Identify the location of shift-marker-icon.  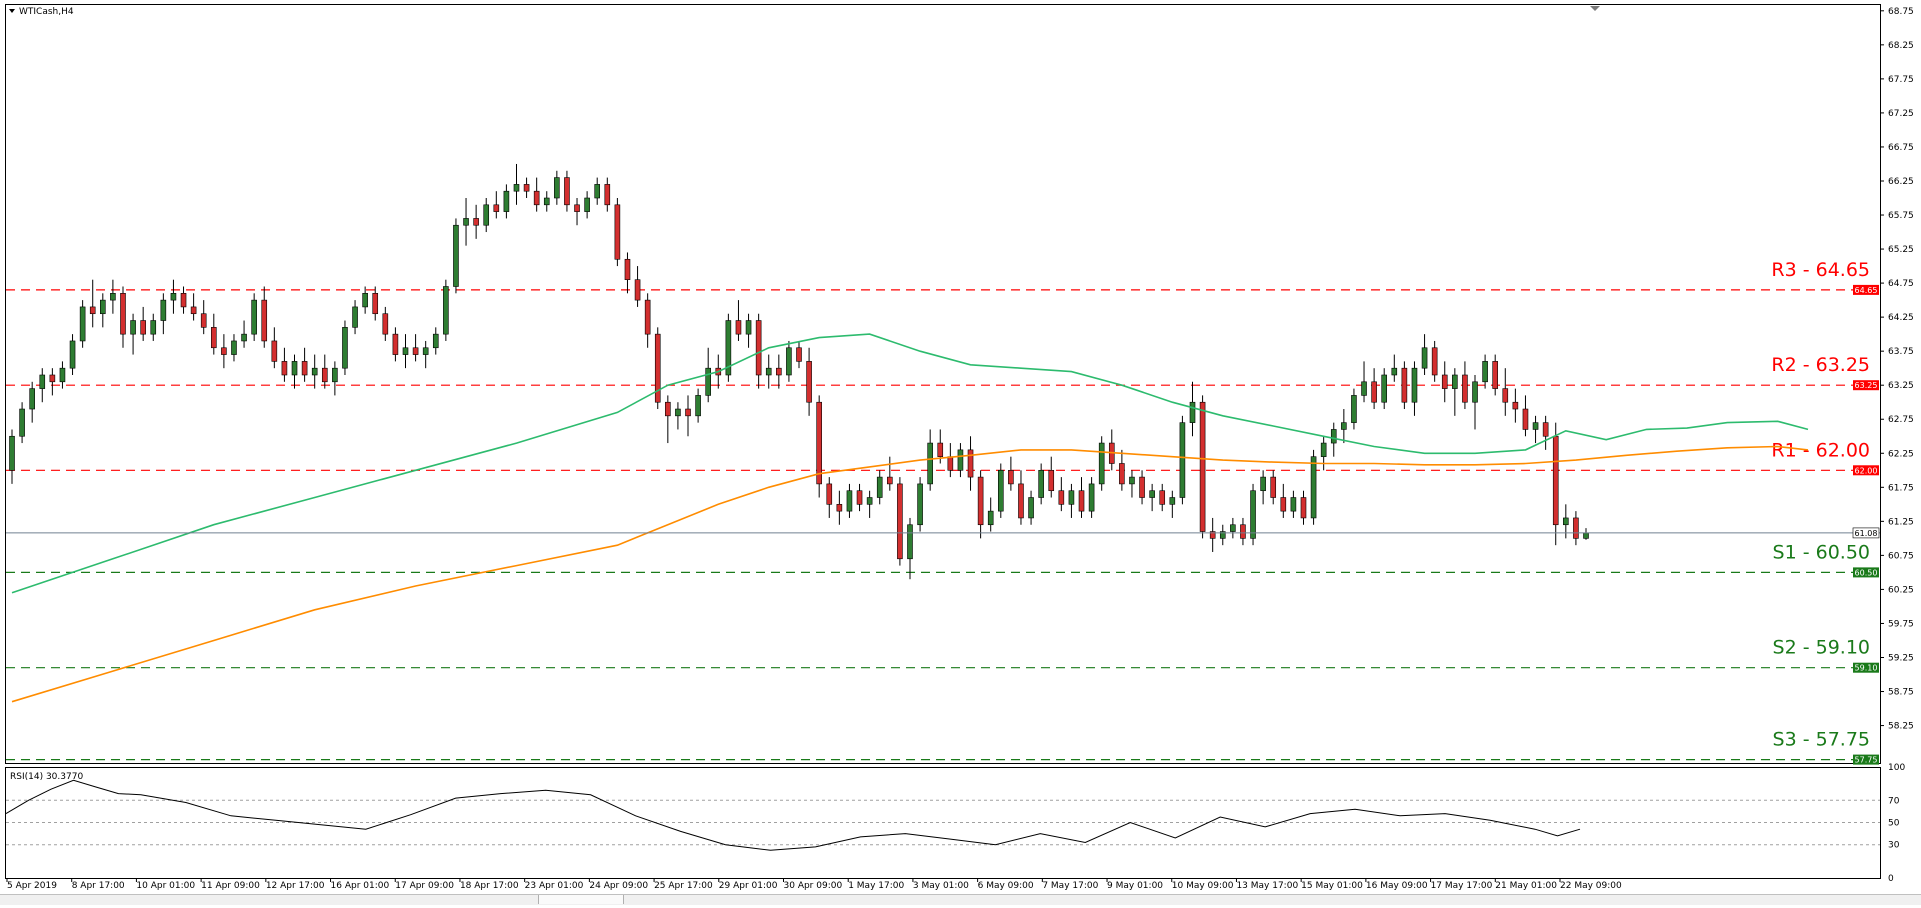
(1595, 8).